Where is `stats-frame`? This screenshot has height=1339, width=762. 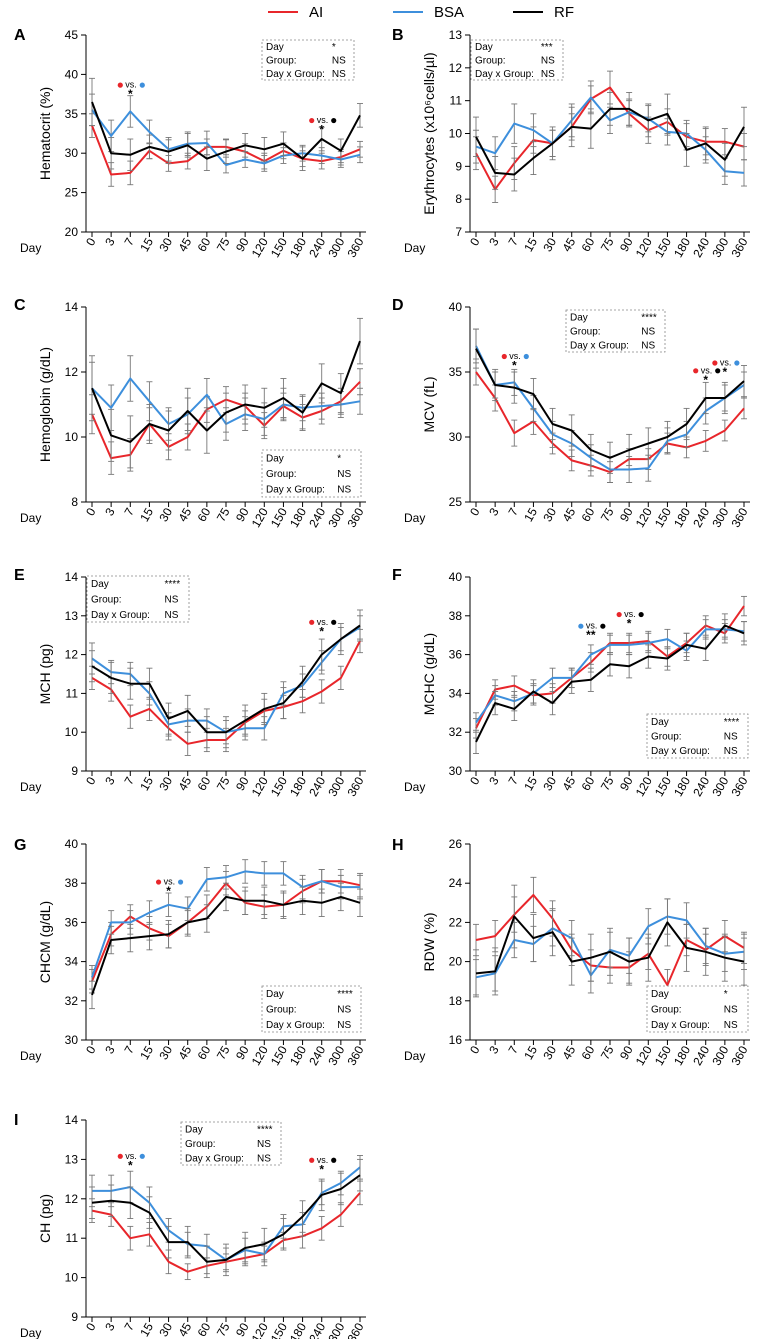 stats-frame is located at coordinates (517, 60).